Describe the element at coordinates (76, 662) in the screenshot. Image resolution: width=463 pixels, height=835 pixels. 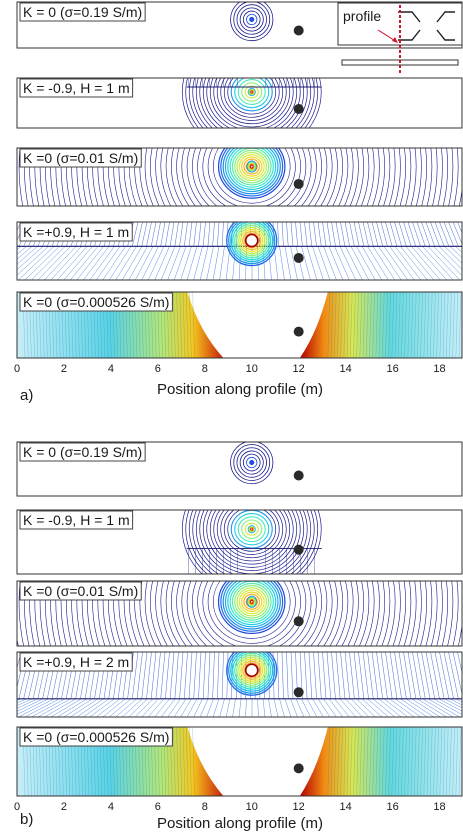
I see `panel-label: K =+0.9, H = 2 m` at that location.